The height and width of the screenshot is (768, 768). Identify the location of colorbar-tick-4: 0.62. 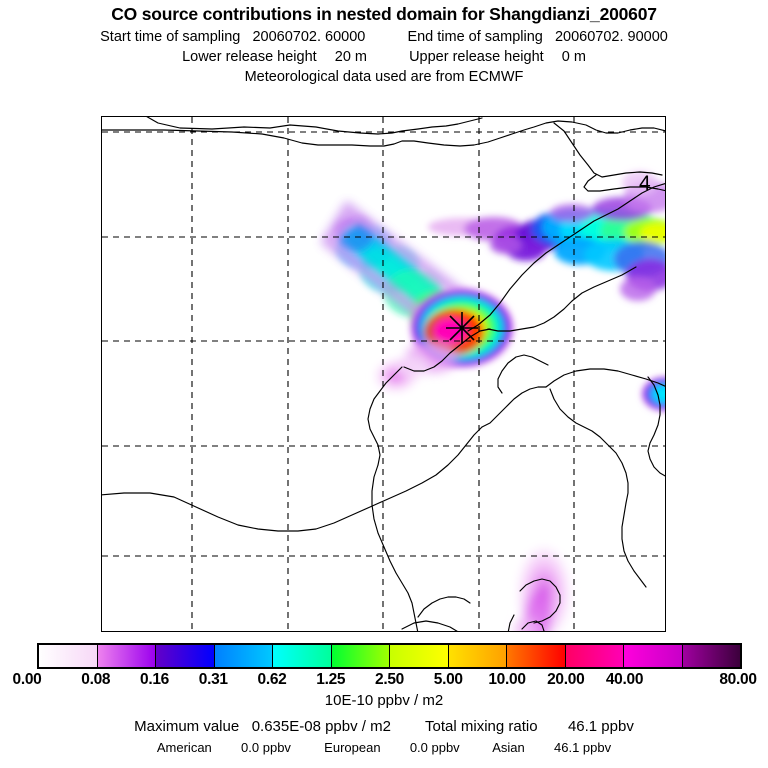
(272, 679).